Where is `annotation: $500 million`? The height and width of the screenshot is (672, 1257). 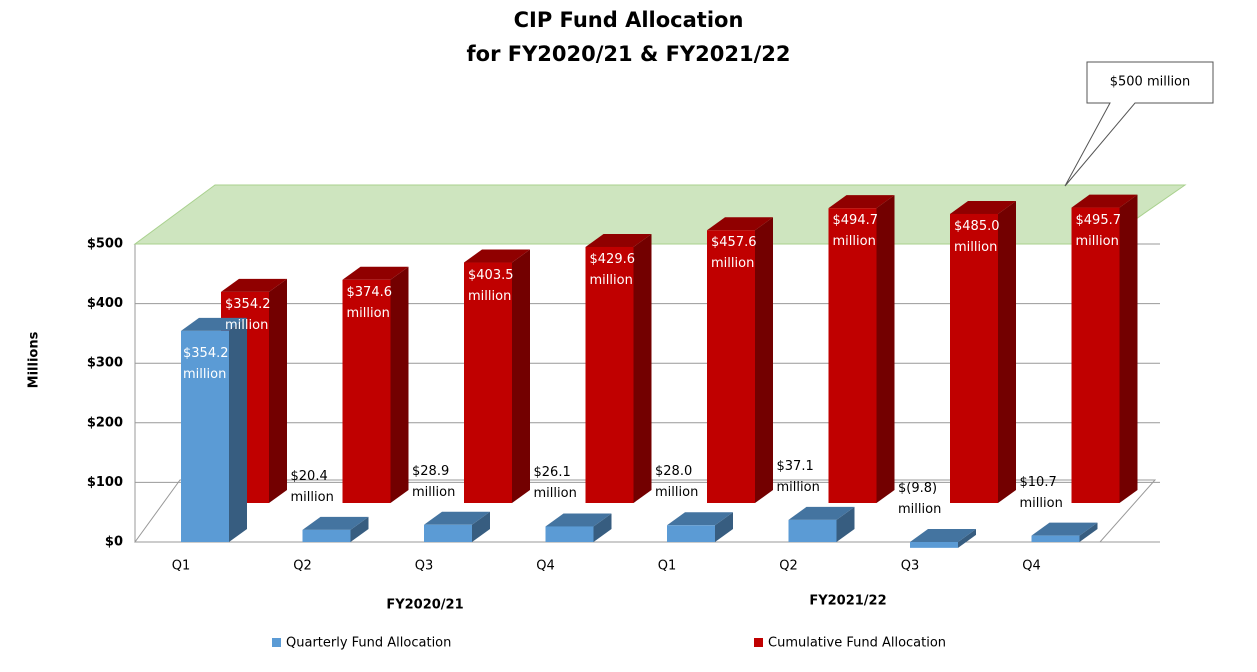
annotation: $500 million is located at coordinates (1150, 82).